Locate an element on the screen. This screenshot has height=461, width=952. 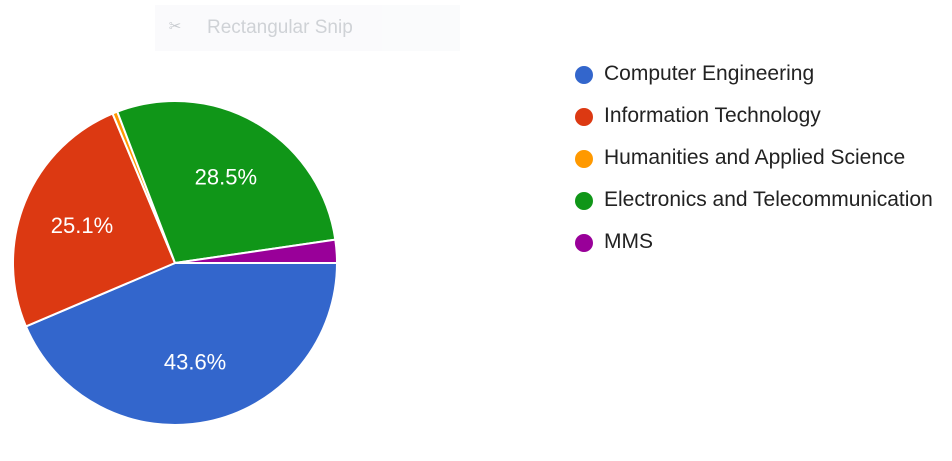
slice-value-label: 43.6% is located at coordinates (195, 361).